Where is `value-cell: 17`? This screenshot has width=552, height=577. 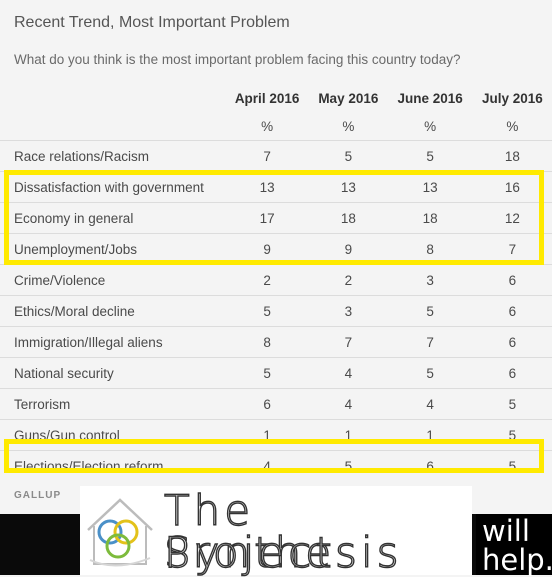
value-cell: 17 is located at coordinates (267, 218).